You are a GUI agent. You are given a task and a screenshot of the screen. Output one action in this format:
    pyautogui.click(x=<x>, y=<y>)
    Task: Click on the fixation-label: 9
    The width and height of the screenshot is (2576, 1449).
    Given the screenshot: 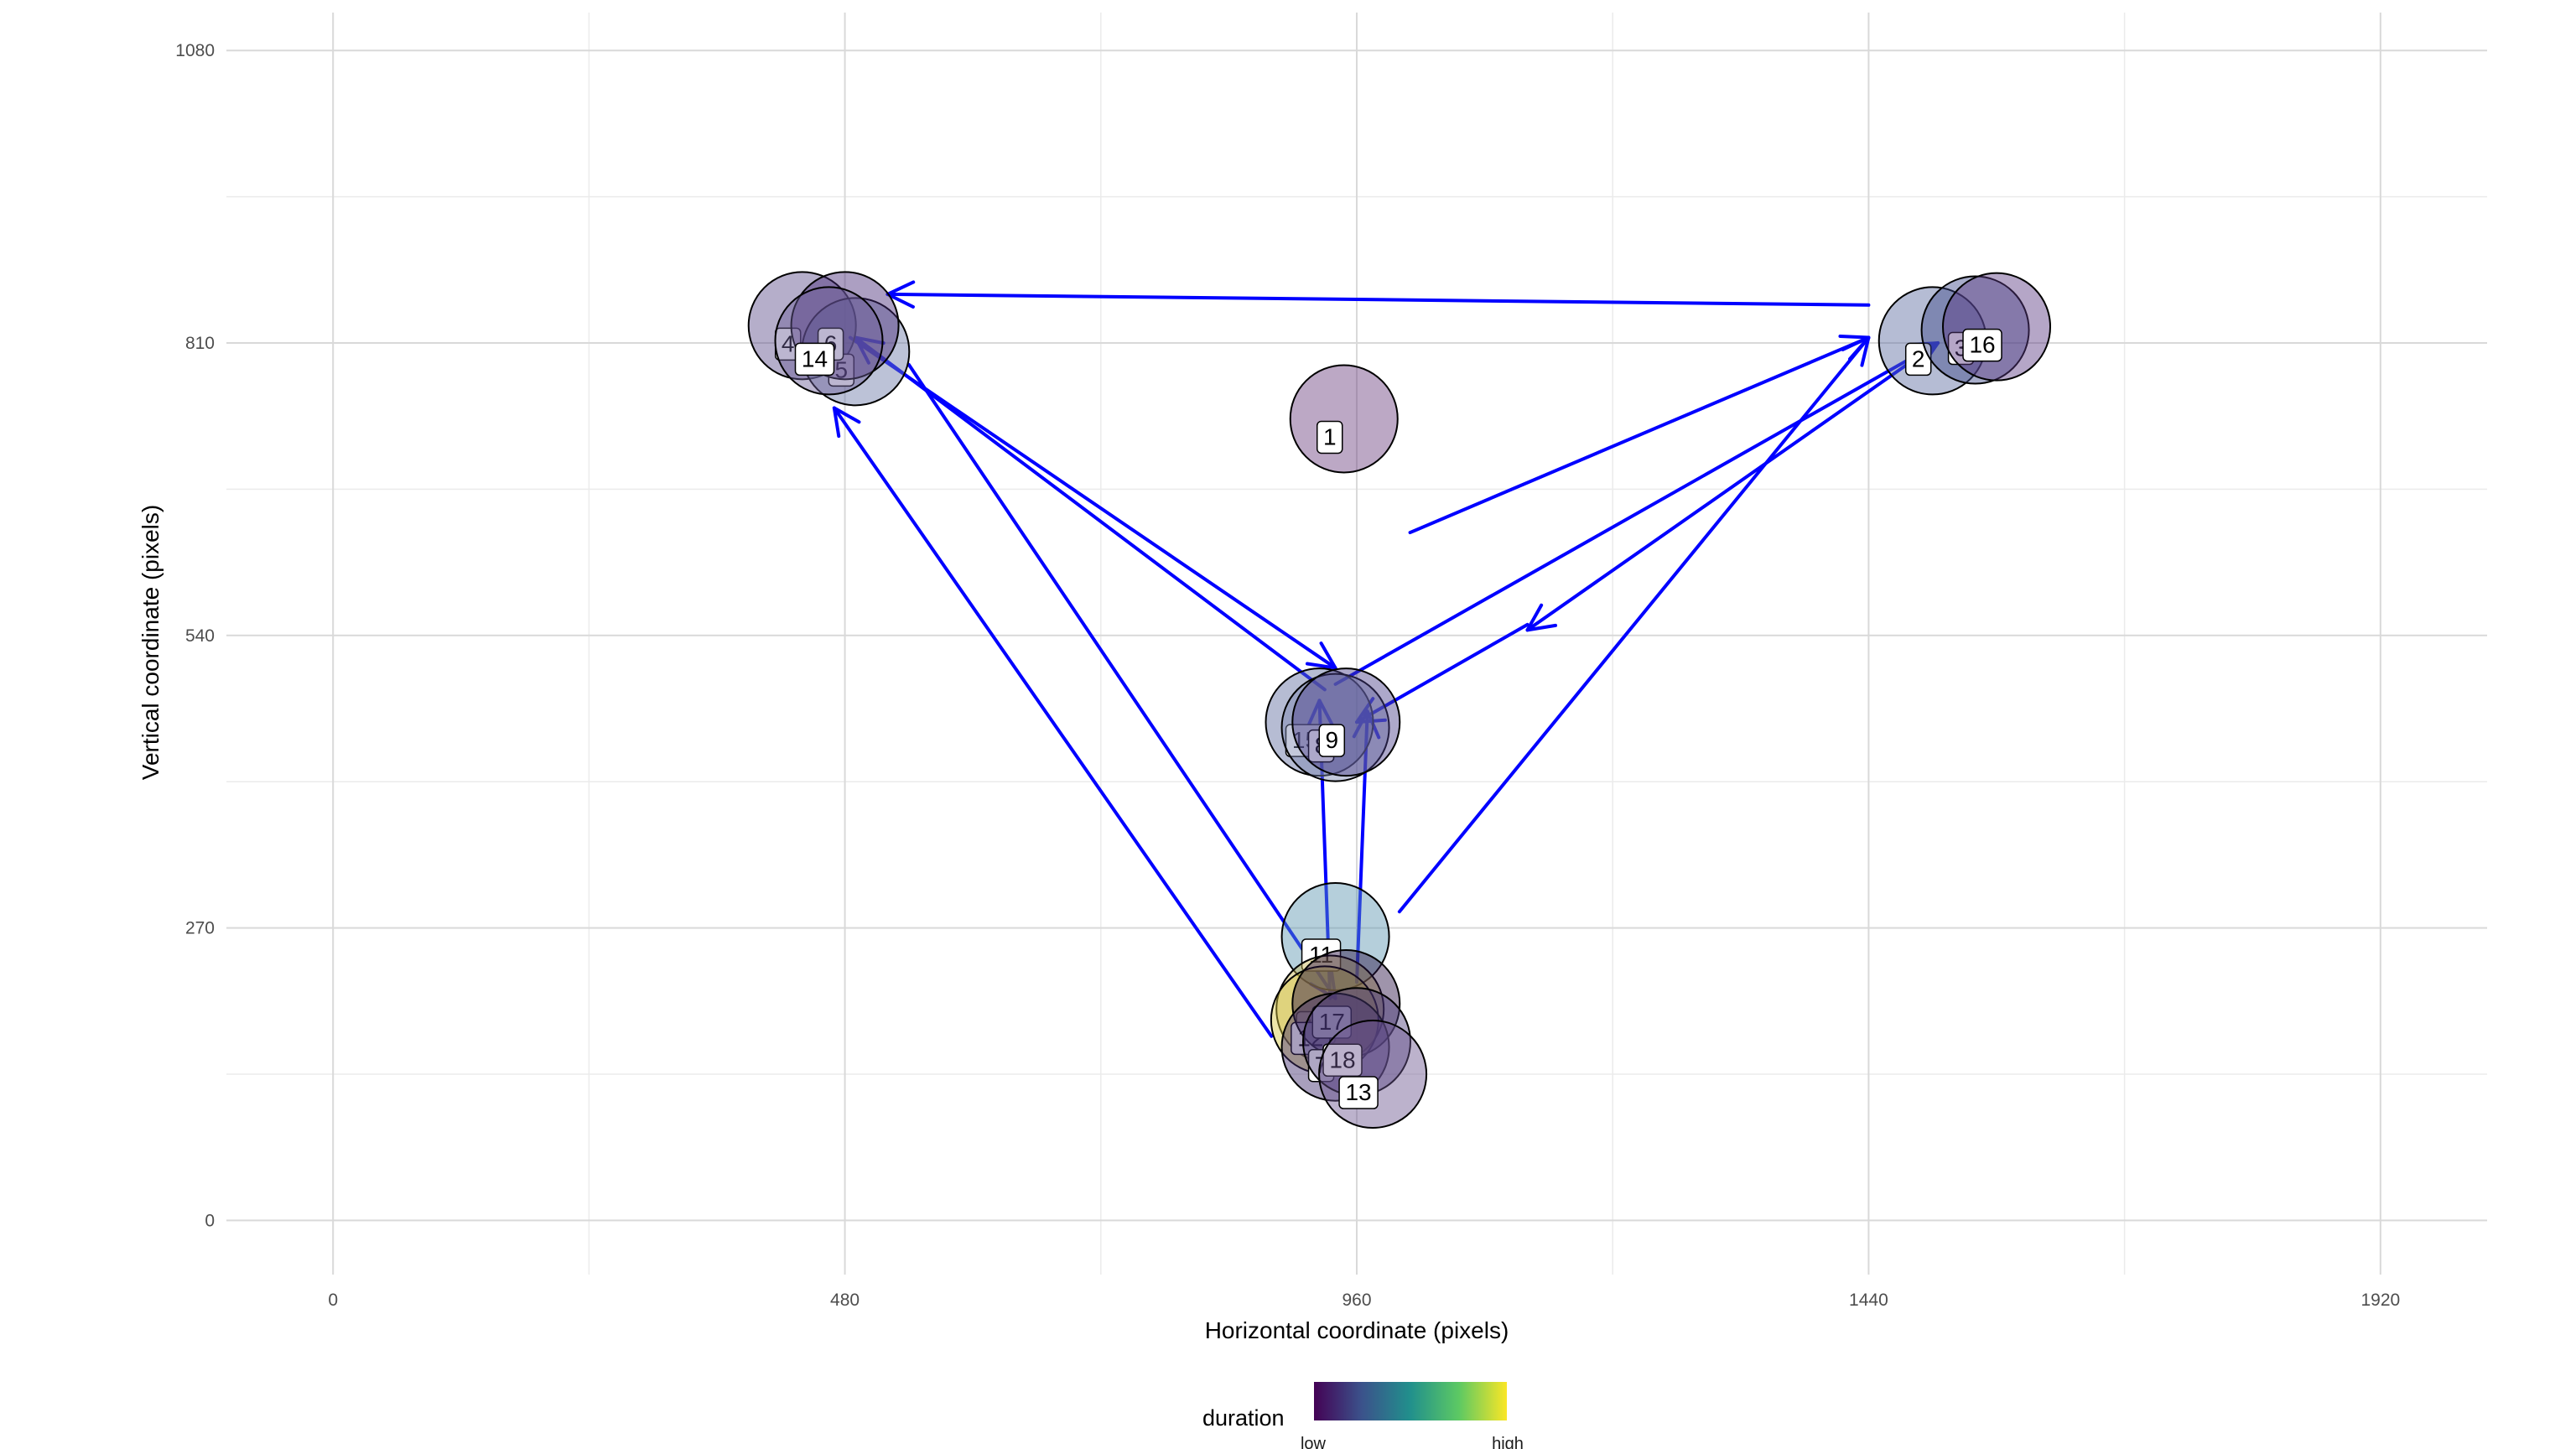 What is the action you would take?
    pyautogui.click(x=1331, y=740)
    